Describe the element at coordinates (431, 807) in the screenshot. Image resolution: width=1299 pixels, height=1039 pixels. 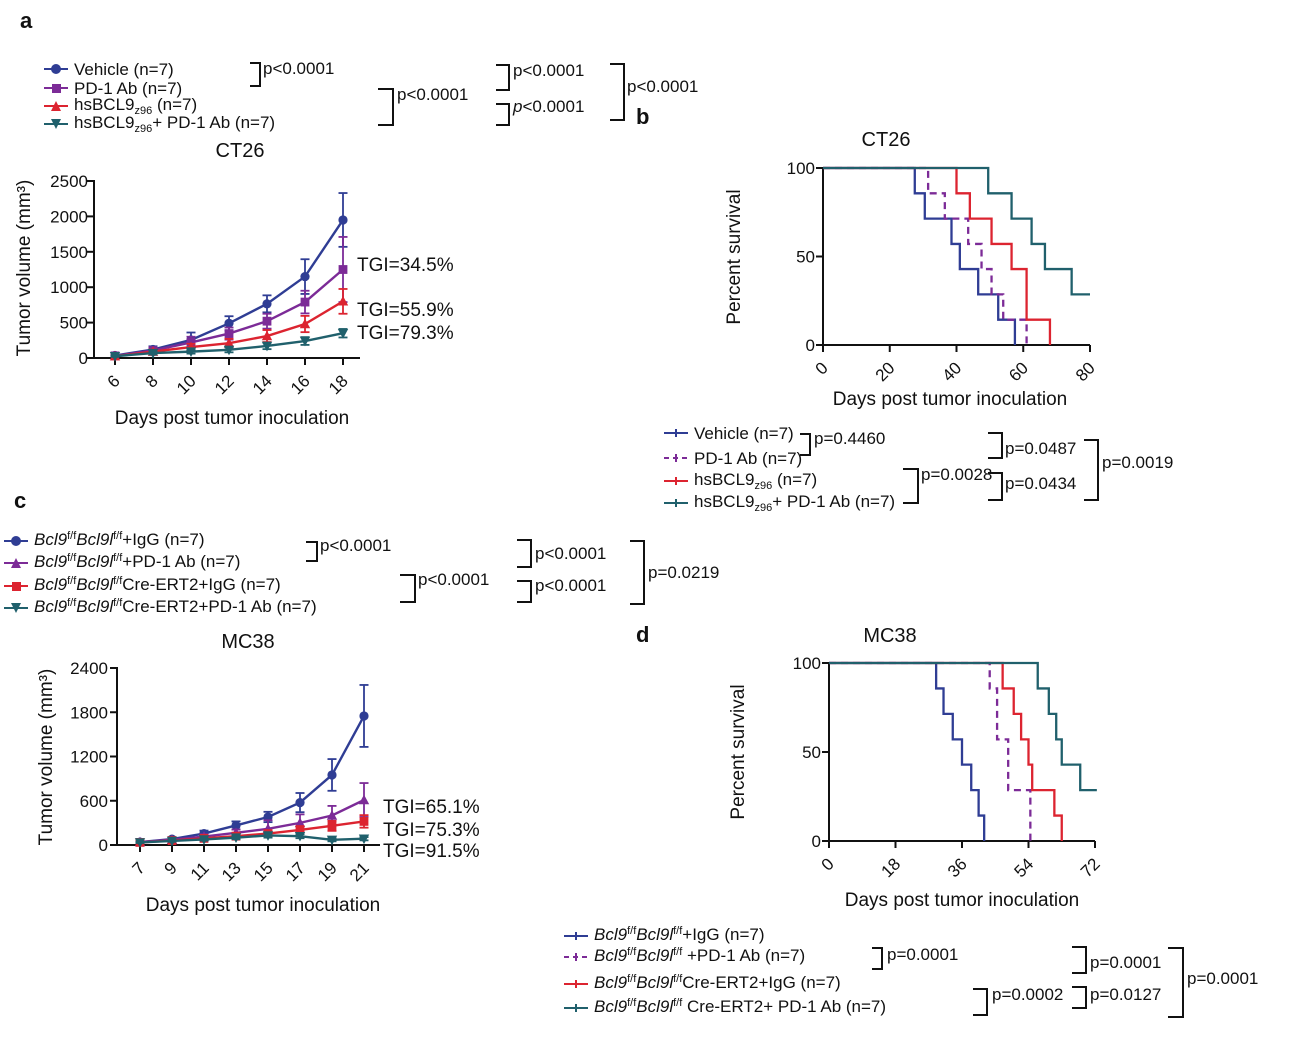
I see `tgi-annotation: TGI=65.1%` at that location.